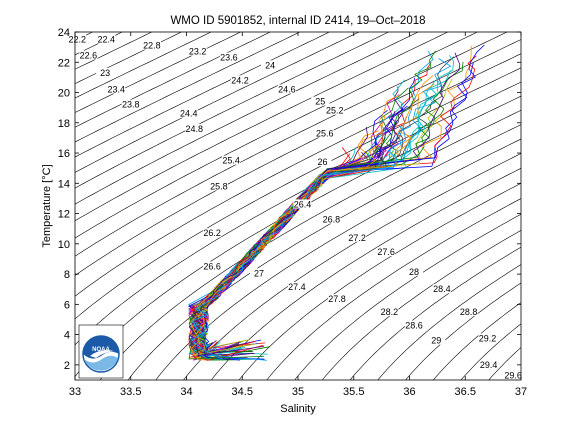  What do you see at coordinates (298, 409) in the screenshot?
I see `x-axis-label: Salinity` at bounding box center [298, 409].